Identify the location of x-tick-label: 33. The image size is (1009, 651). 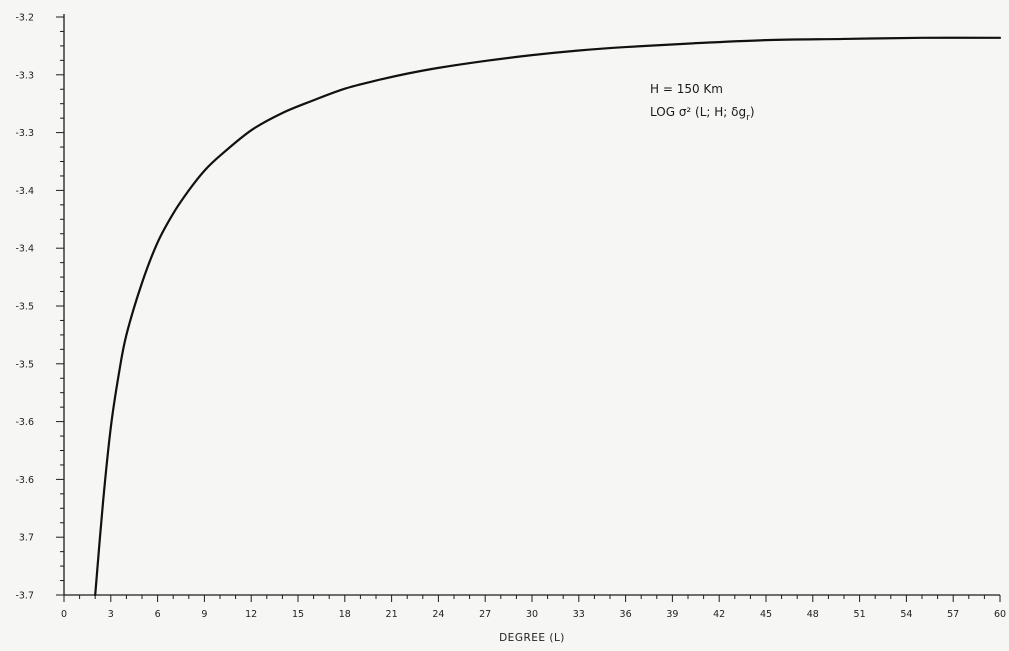
(579, 614).